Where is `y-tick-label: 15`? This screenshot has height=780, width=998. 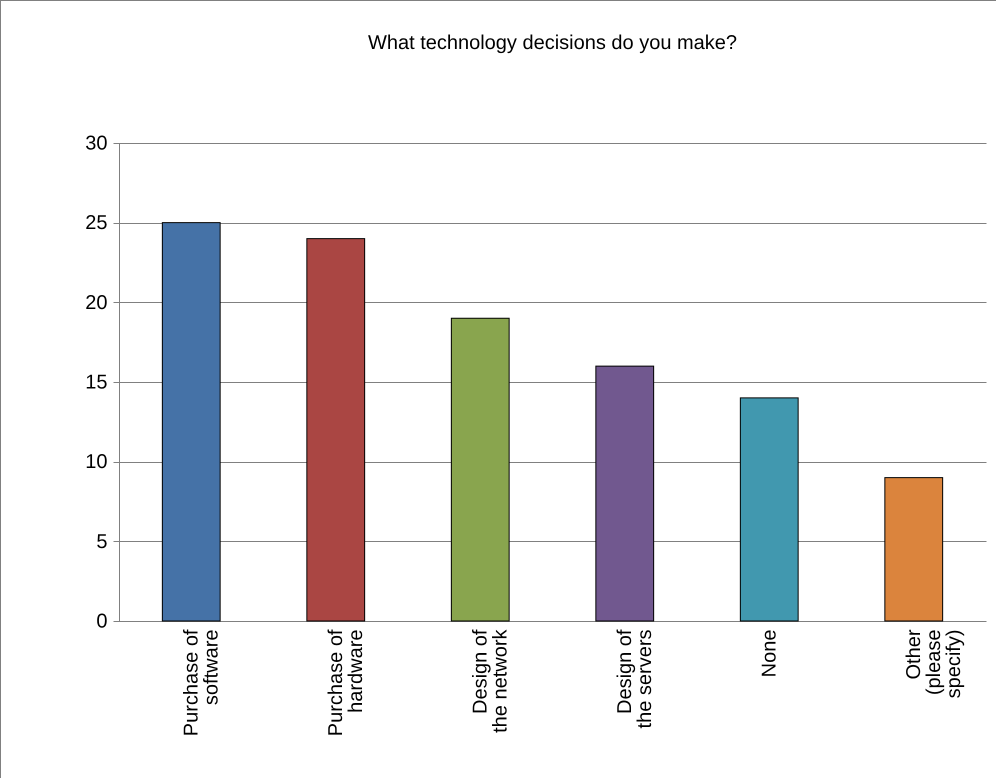
y-tick-label: 15 is located at coordinates (96, 383).